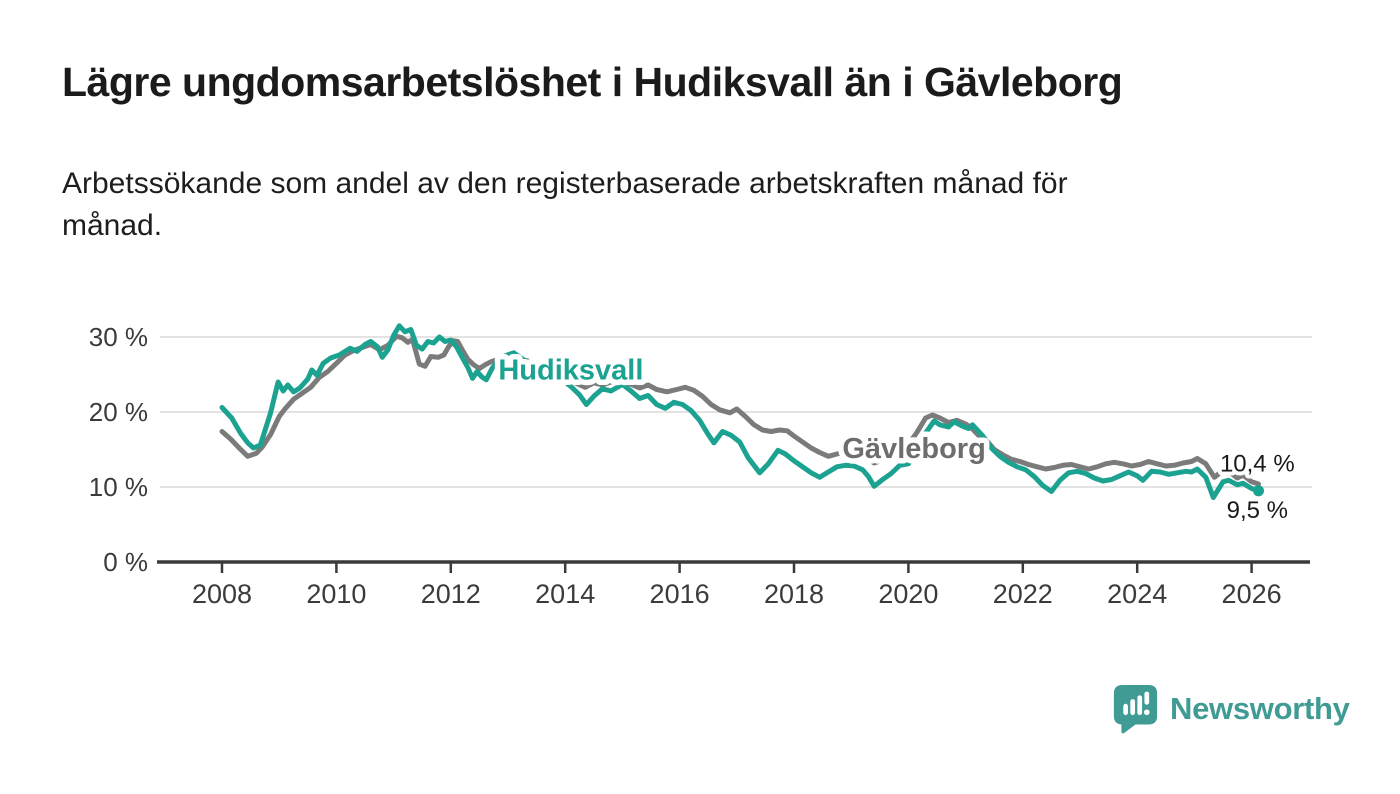 This screenshot has height=794, width=1400. What do you see at coordinates (570, 370) in the screenshot?
I see `series-label-hudiksvall: Hudiksvall` at bounding box center [570, 370].